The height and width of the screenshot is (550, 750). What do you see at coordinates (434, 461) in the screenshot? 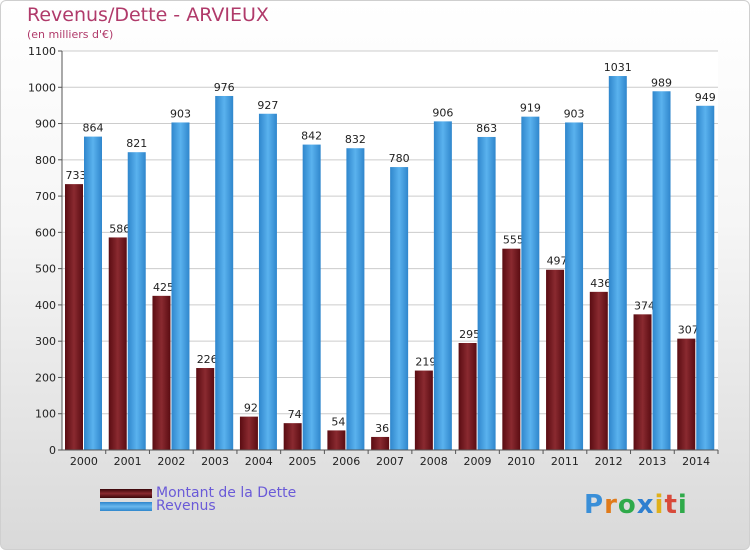
I see `x-tick-label: 2008` at bounding box center [434, 461].